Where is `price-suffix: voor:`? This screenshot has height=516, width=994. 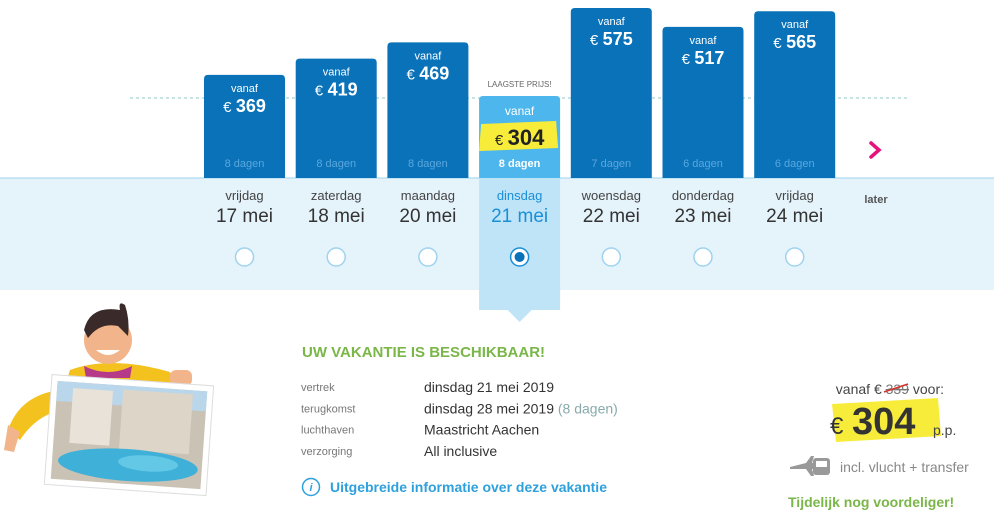 price-suffix: voor: is located at coordinates (928, 389).